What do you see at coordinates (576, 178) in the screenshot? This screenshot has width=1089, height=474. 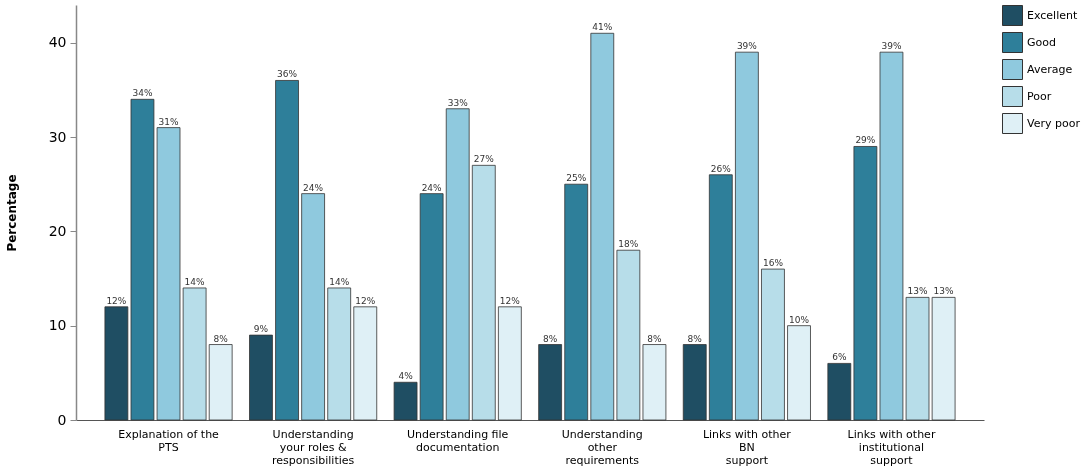 I see `data-label: 25%` at bounding box center [576, 178].